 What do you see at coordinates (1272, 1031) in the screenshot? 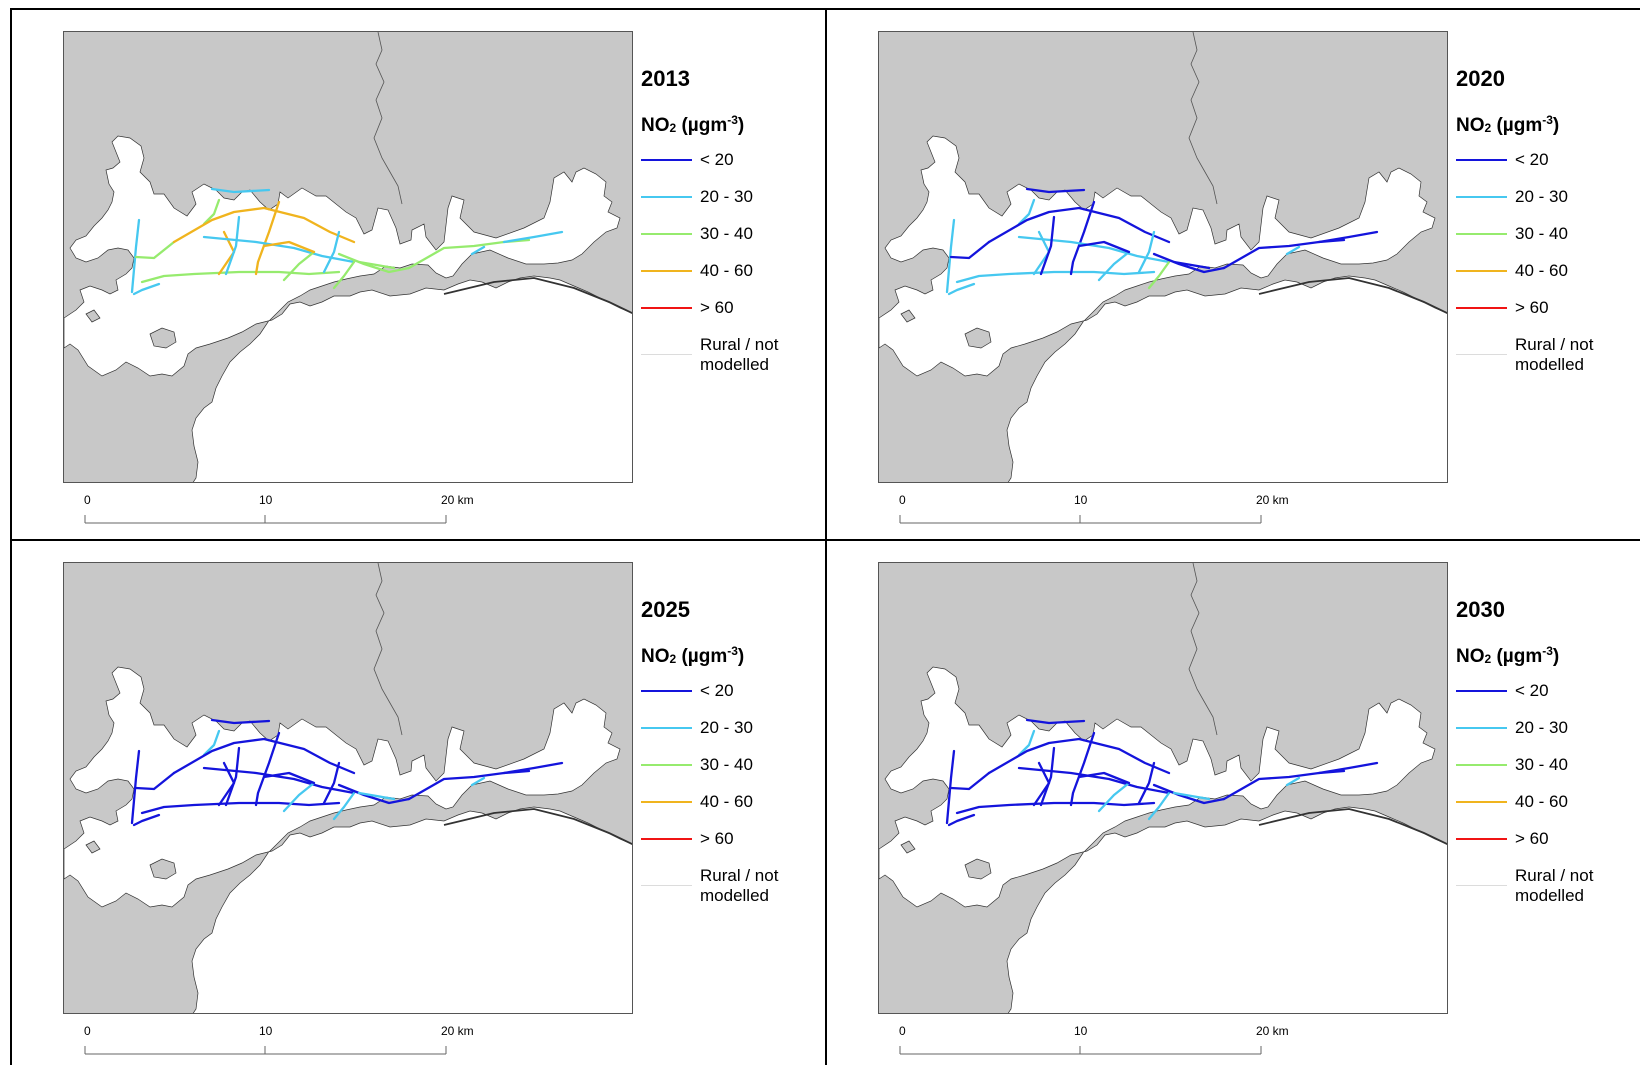
I see `scale-tick-20: 20 km` at bounding box center [1272, 1031].